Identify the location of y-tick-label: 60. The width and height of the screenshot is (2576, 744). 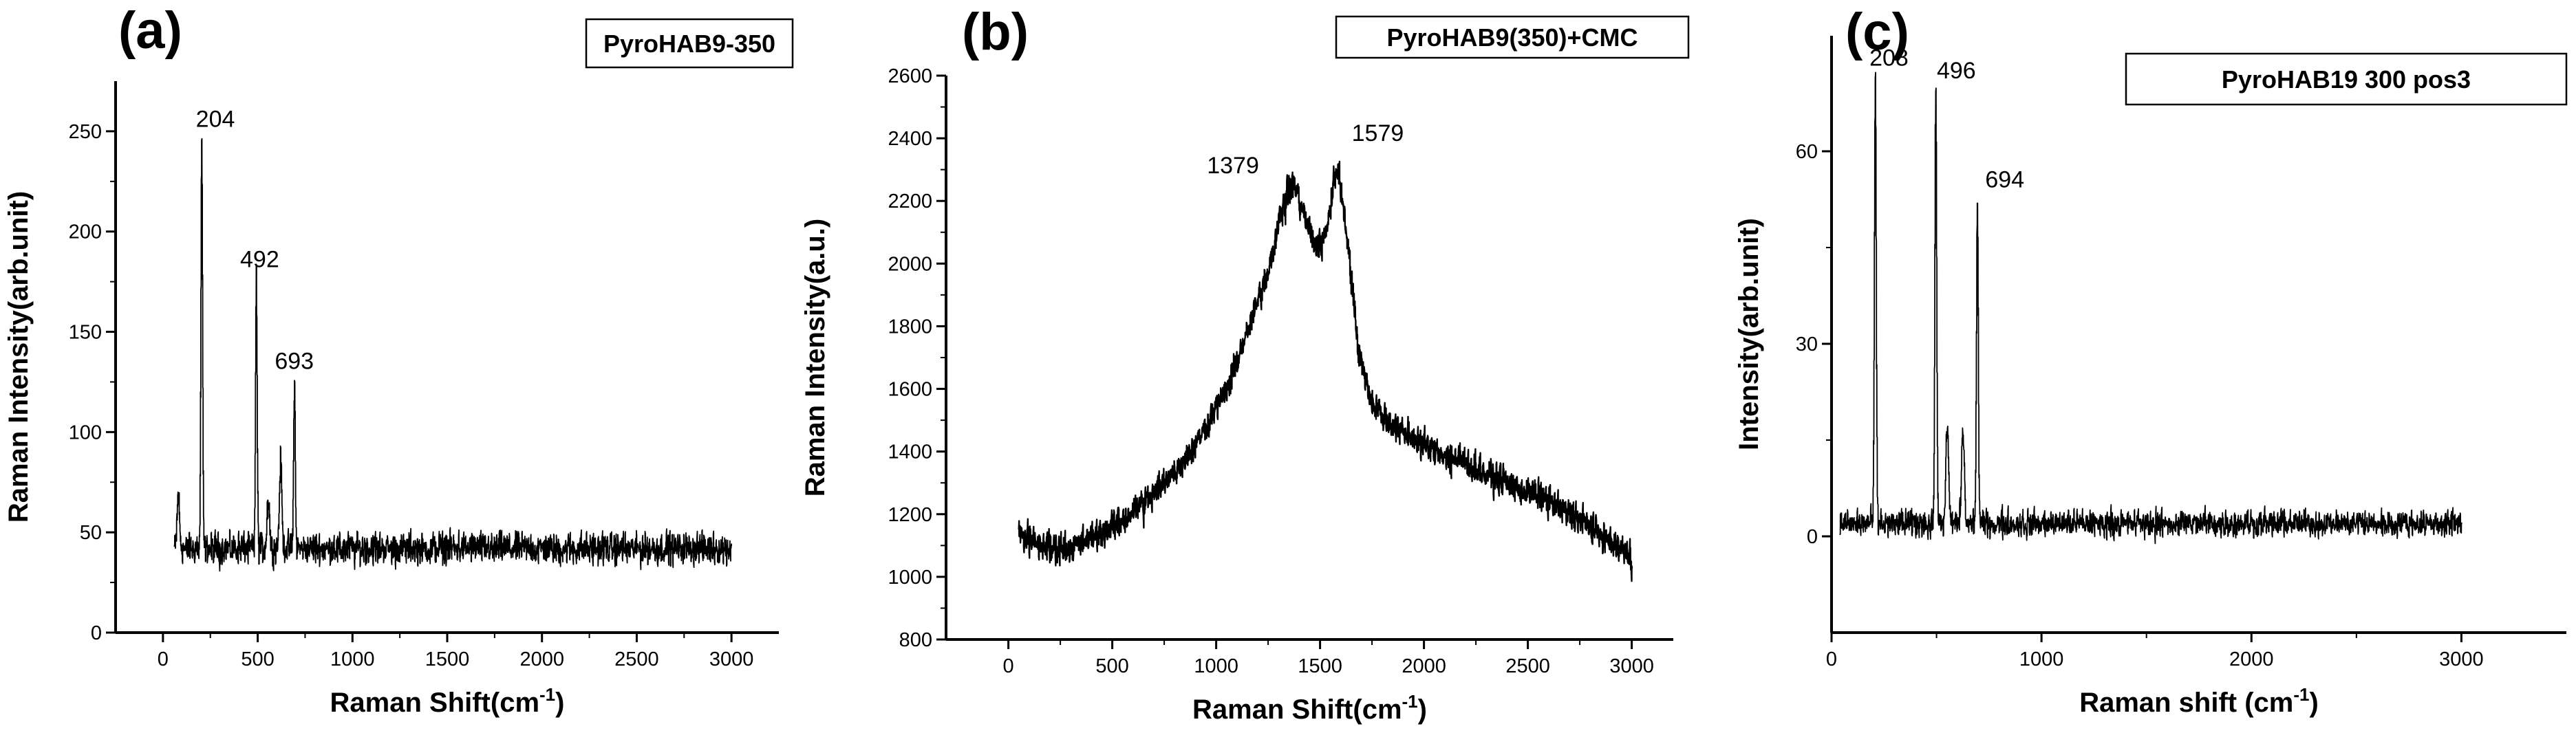
(1807, 152).